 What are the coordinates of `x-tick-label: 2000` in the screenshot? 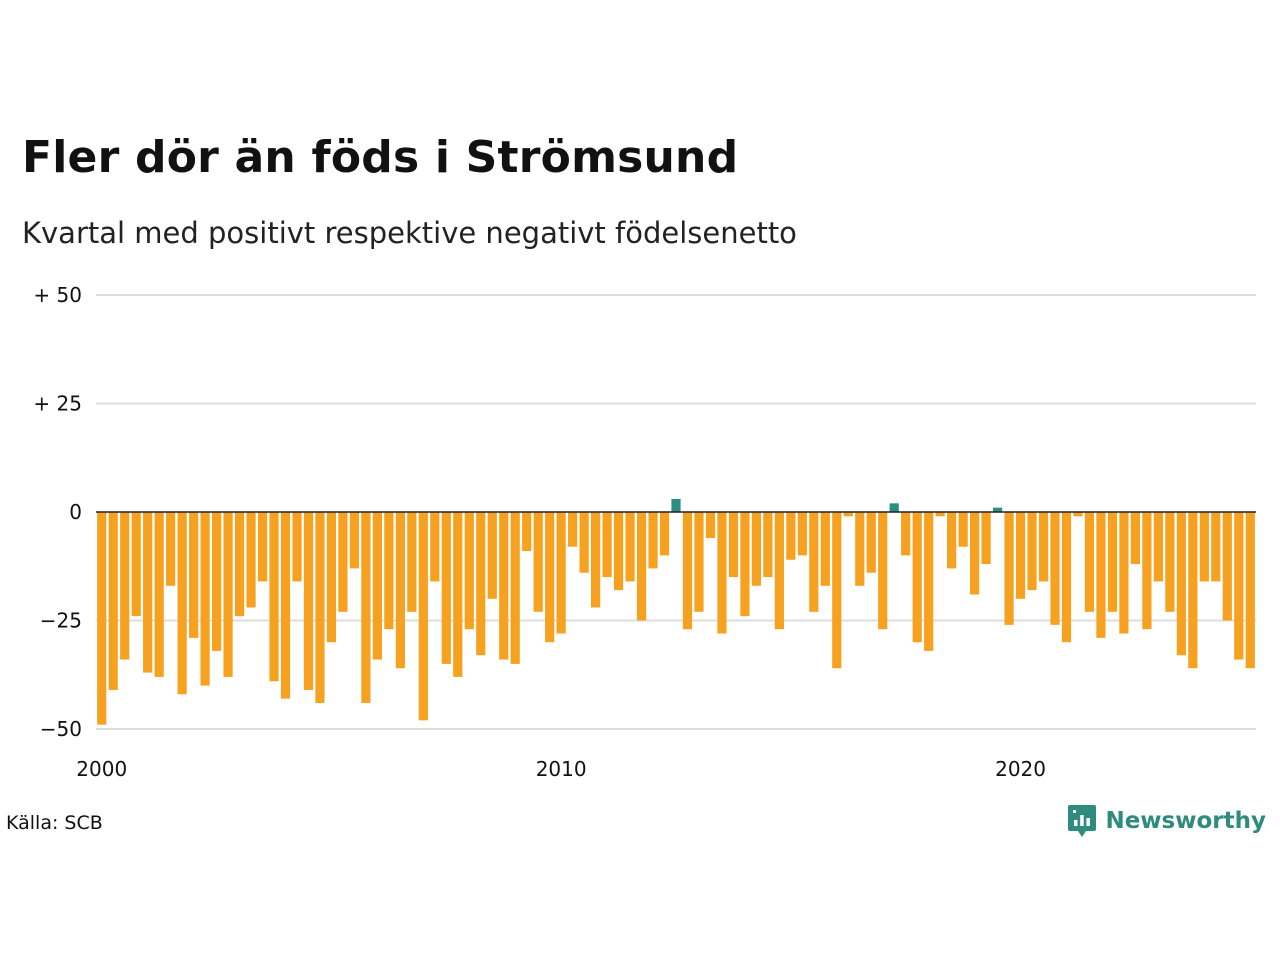 It's located at (101, 769).